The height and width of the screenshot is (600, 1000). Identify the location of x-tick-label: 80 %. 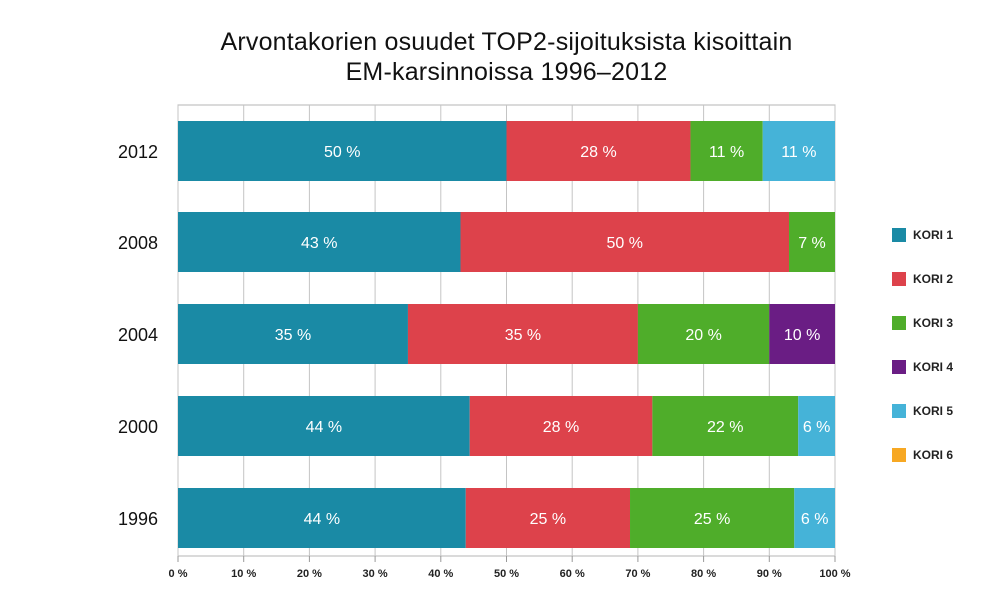
(703, 574).